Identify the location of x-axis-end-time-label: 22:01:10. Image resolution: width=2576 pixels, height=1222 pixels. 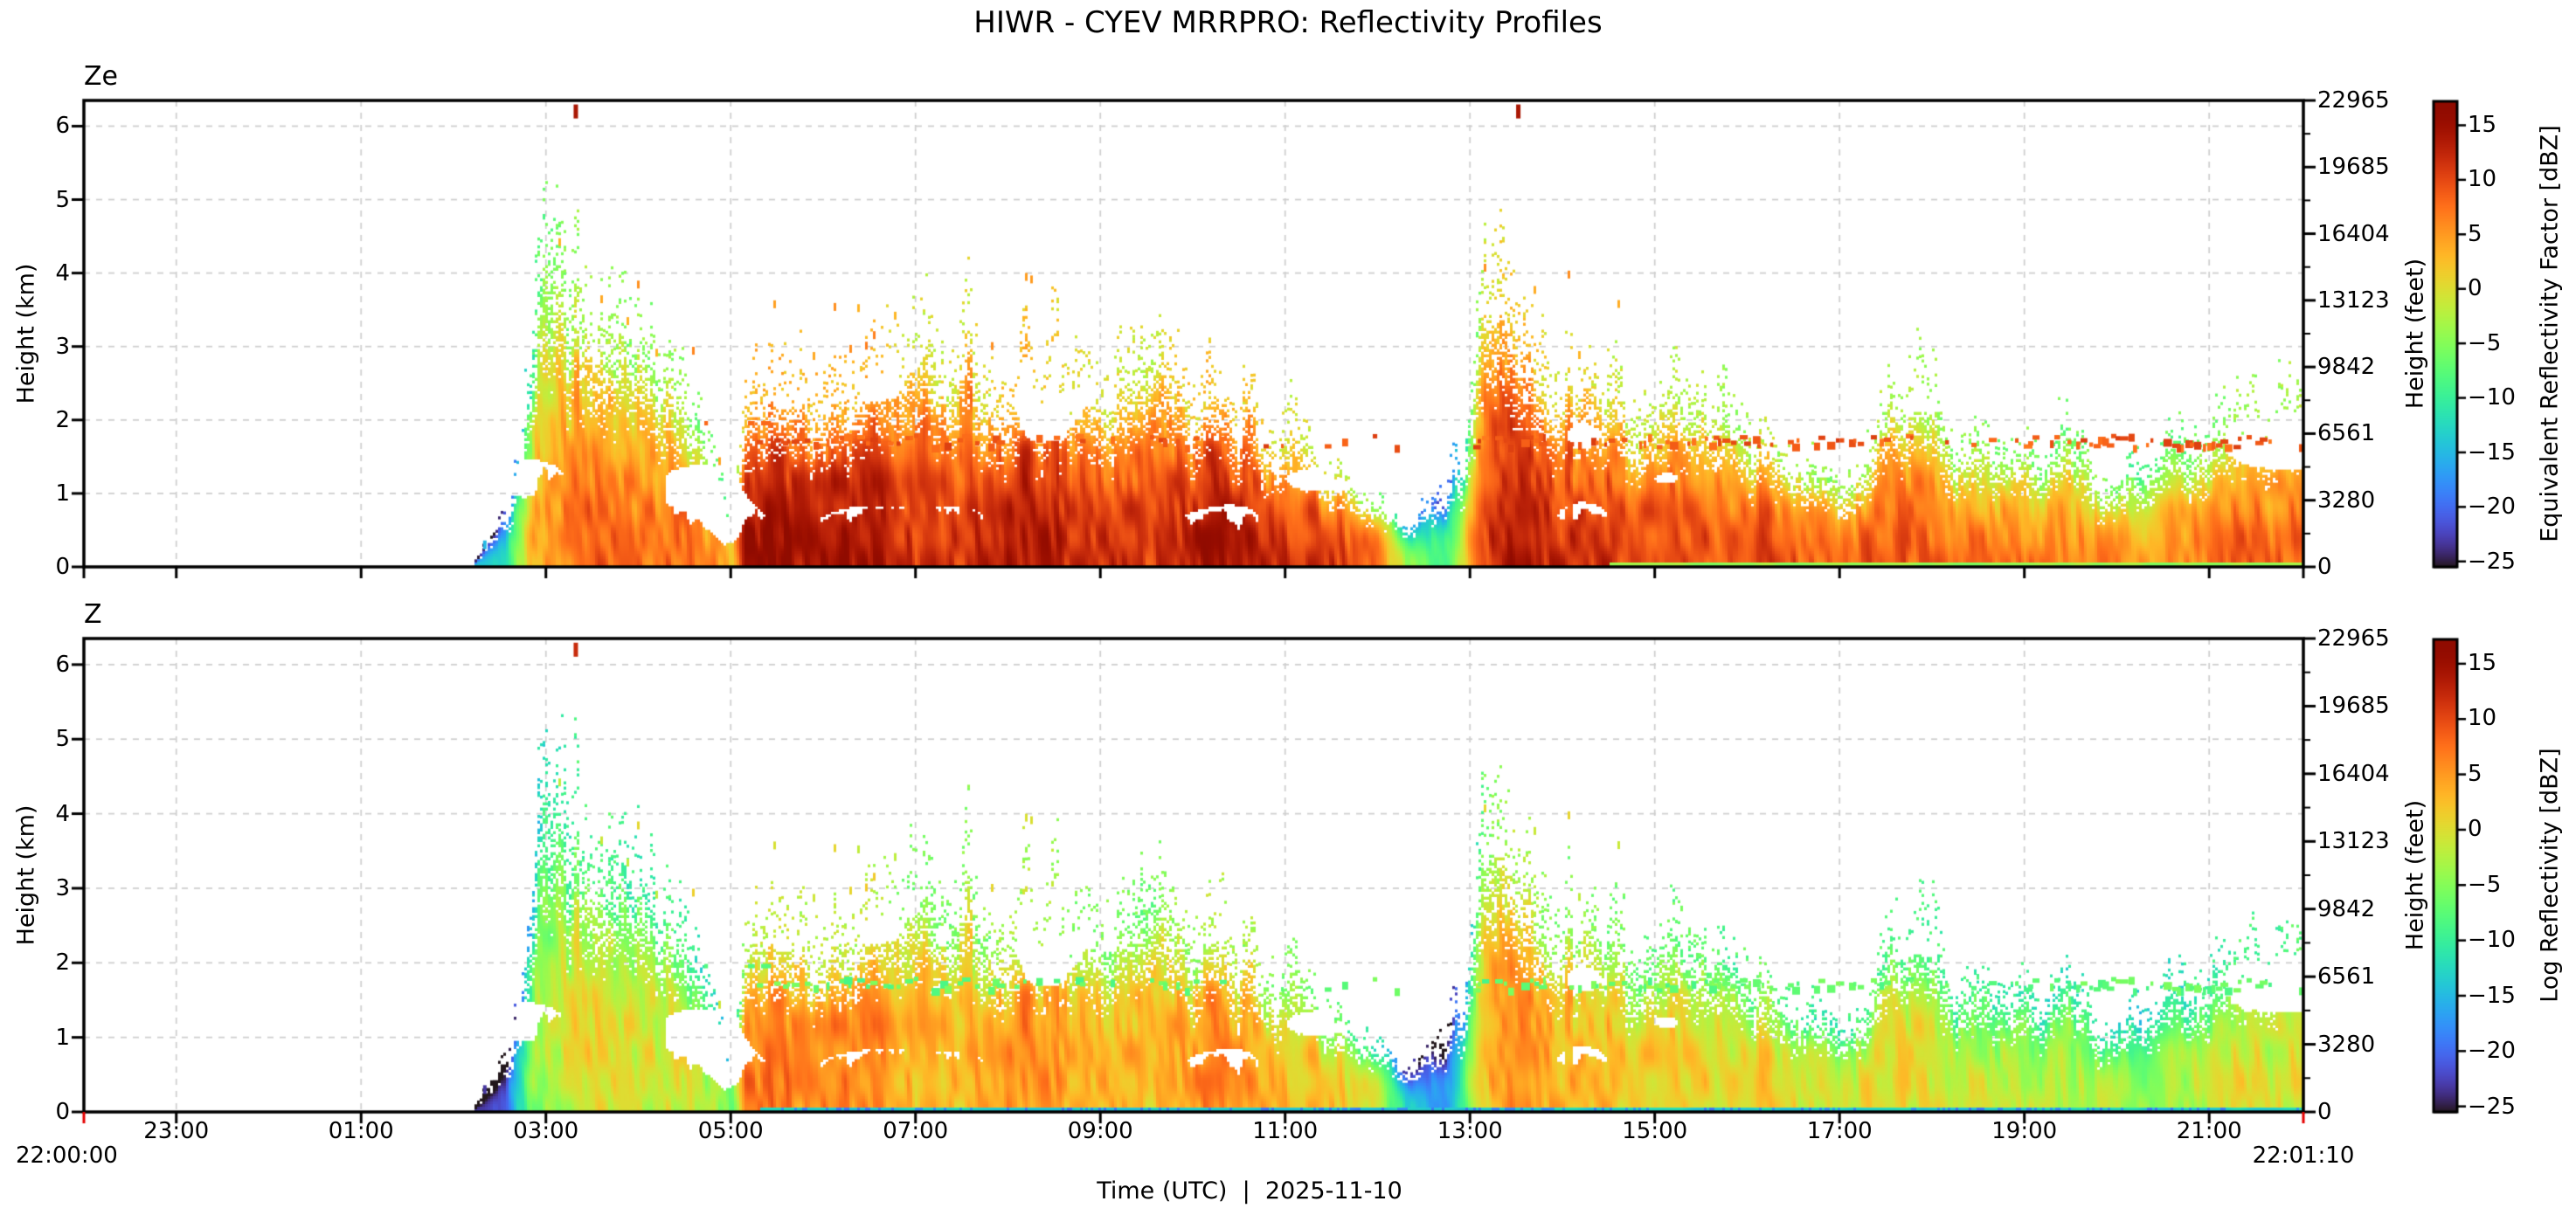
(2303, 1156).